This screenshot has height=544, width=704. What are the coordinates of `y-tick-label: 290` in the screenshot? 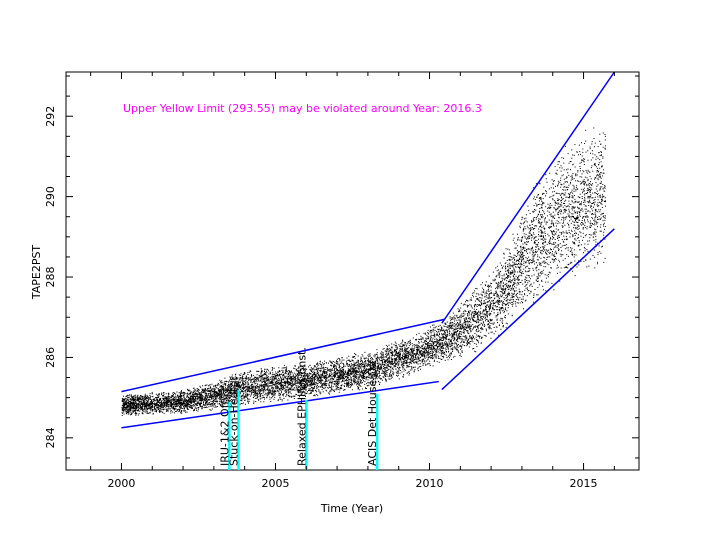 It's located at (50, 196).